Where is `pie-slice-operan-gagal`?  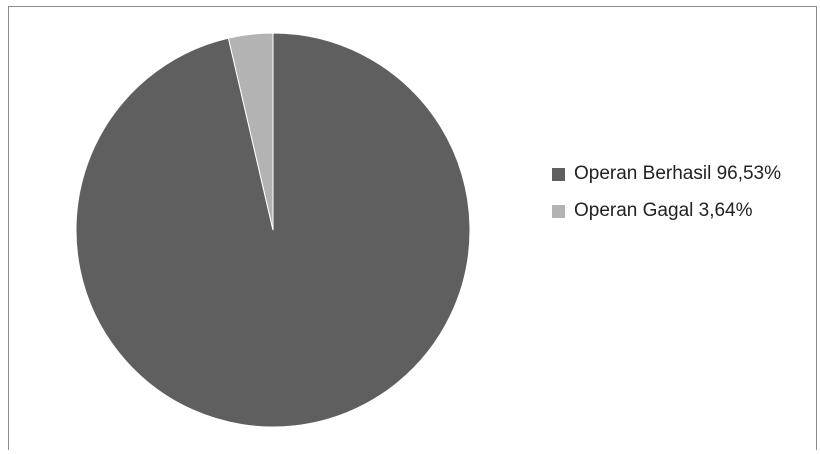
pie-slice-operan-gagal is located at coordinates (250, 131).